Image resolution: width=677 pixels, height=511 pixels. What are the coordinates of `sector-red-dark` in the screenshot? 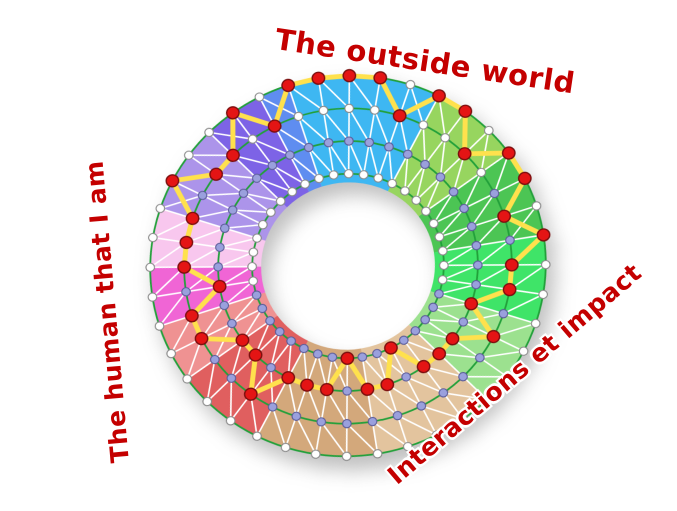 It's located at (248, 376).